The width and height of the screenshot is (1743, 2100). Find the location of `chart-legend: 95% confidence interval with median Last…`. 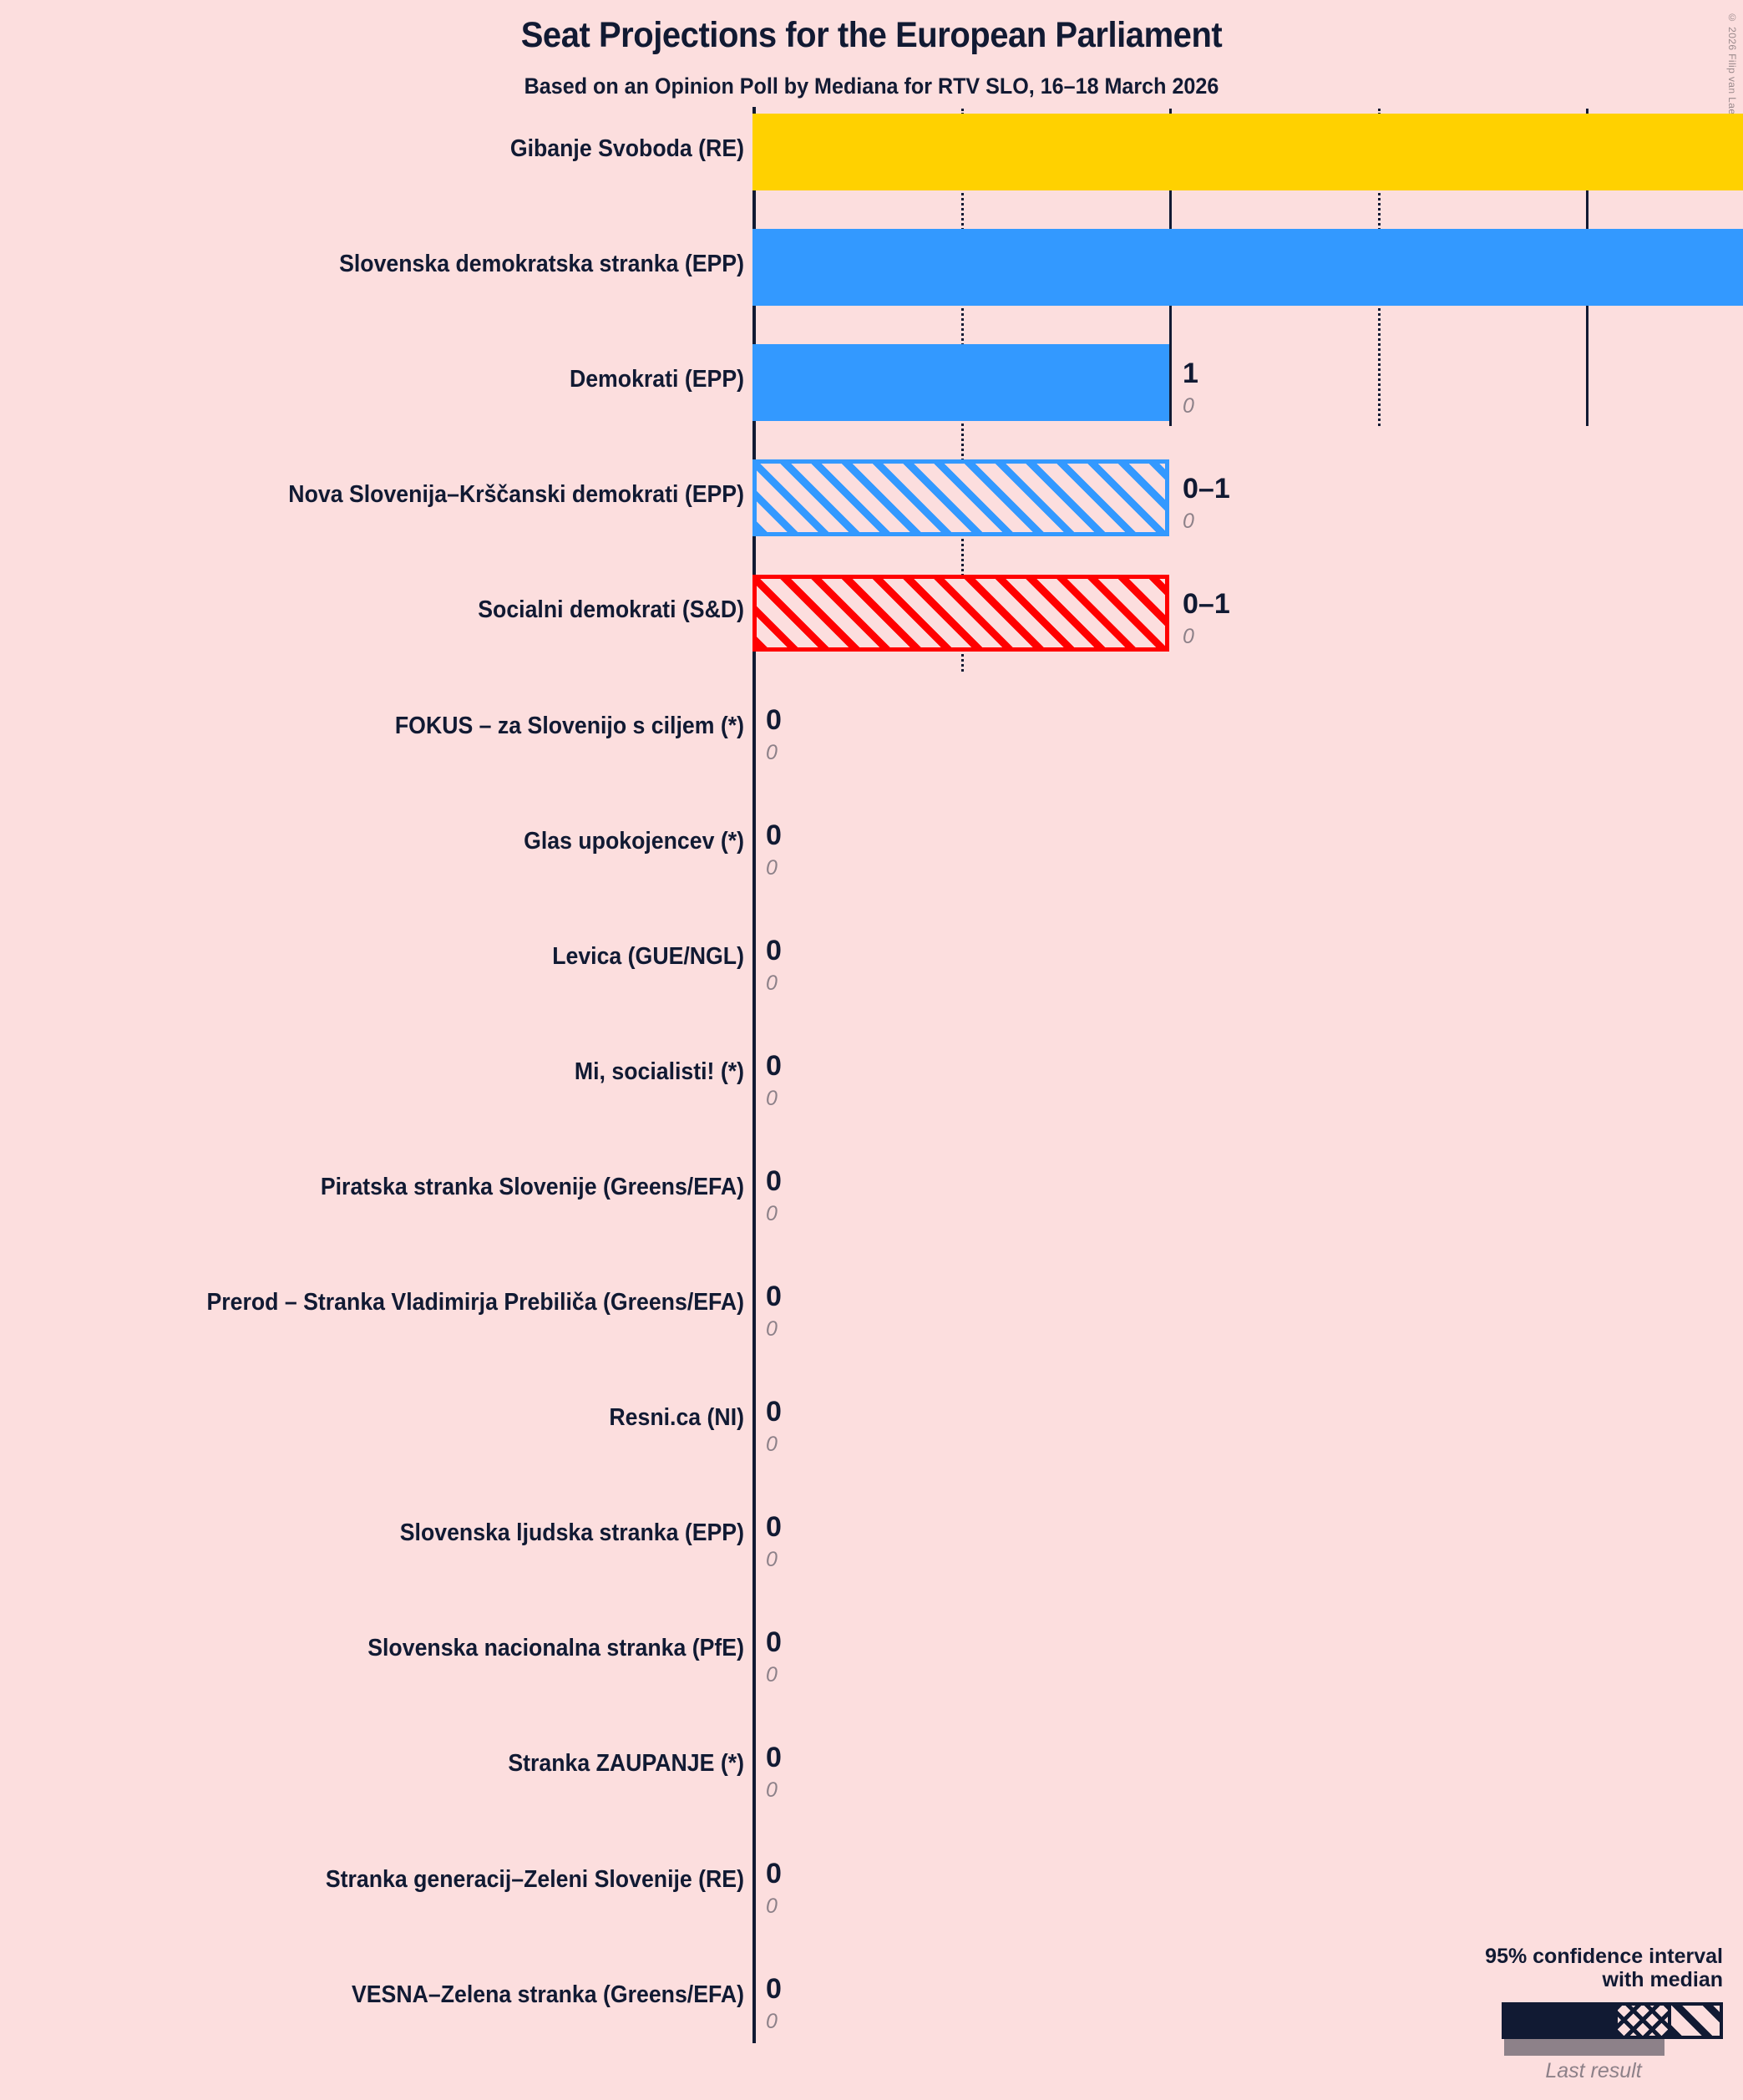

chart-legend: 95% confidence interval with median Last… is located at coordinates (1585, 2014).